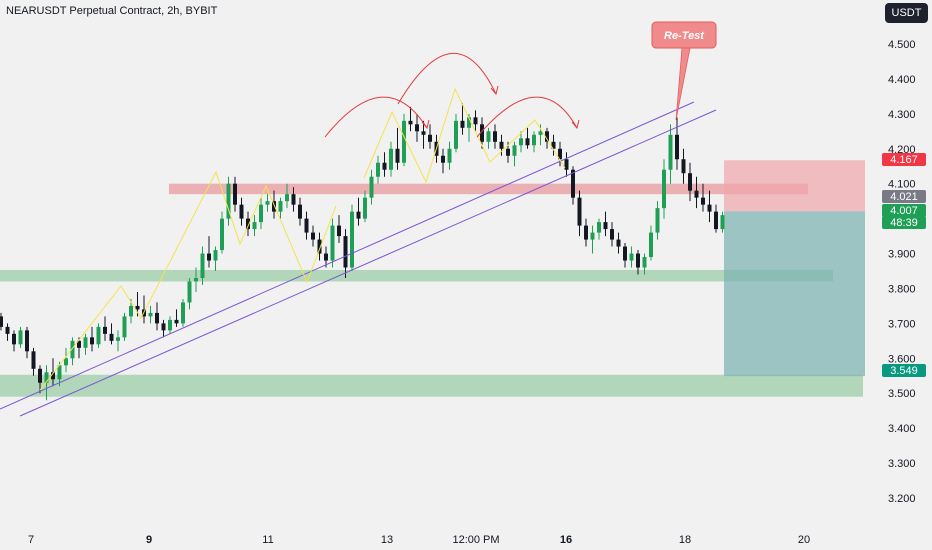 The height and width of the screenshot is (550, 932). I want to click on currency-button: USDT, so click(906, 13).